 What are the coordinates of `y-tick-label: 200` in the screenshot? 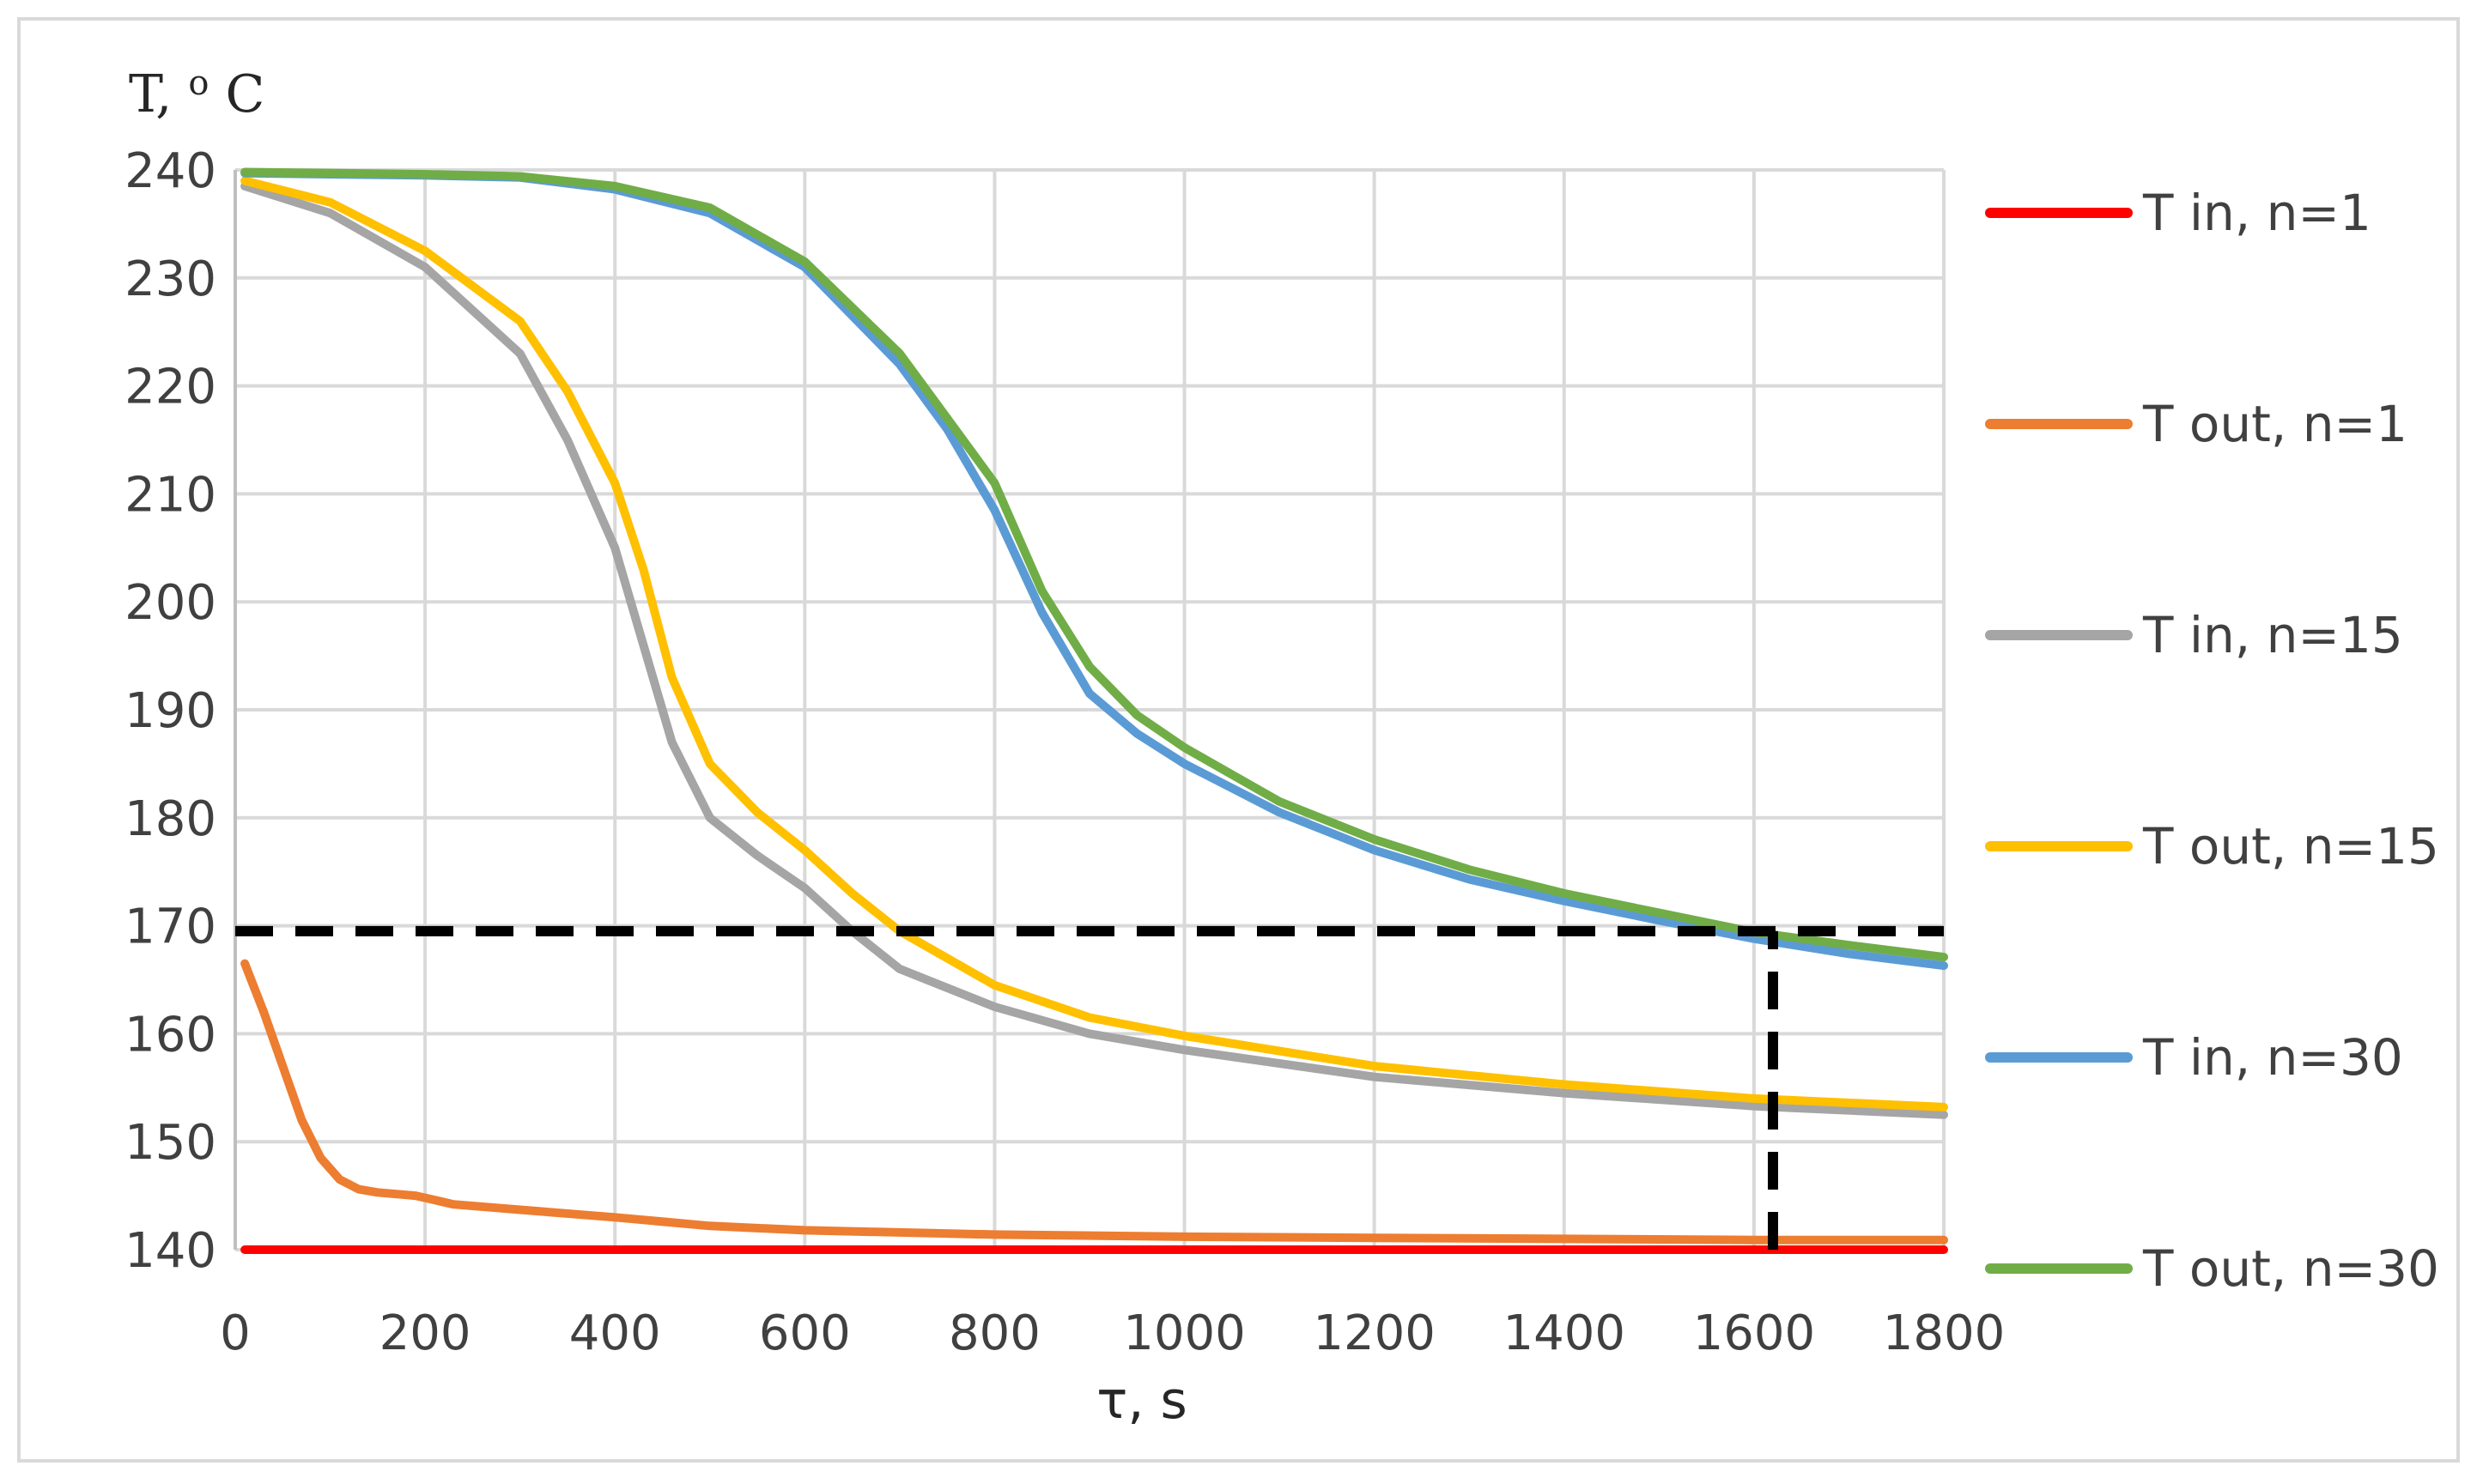 It's located at (170, 603).